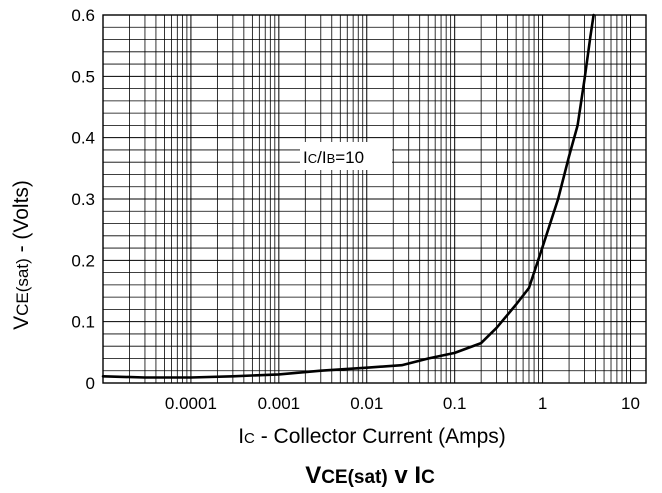 Image resolution: width=662 pixels, height=493 pixels. Describe the element at coordinates (21, 255) in the screenshot. I see `y-axis-label: VCE(sat) - (Volts)` at that location.